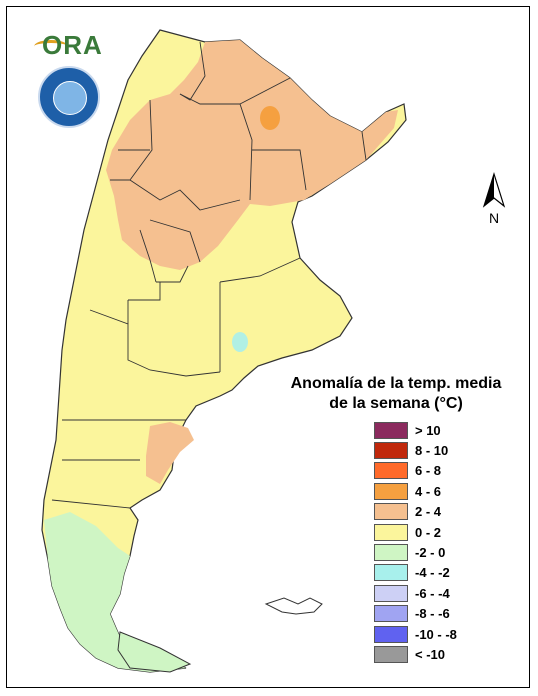 This screenshot has height=696, width=538. Describe the element at coordinates (494, 189) in the screenshot. I see `north-arrow-icon` at that location.